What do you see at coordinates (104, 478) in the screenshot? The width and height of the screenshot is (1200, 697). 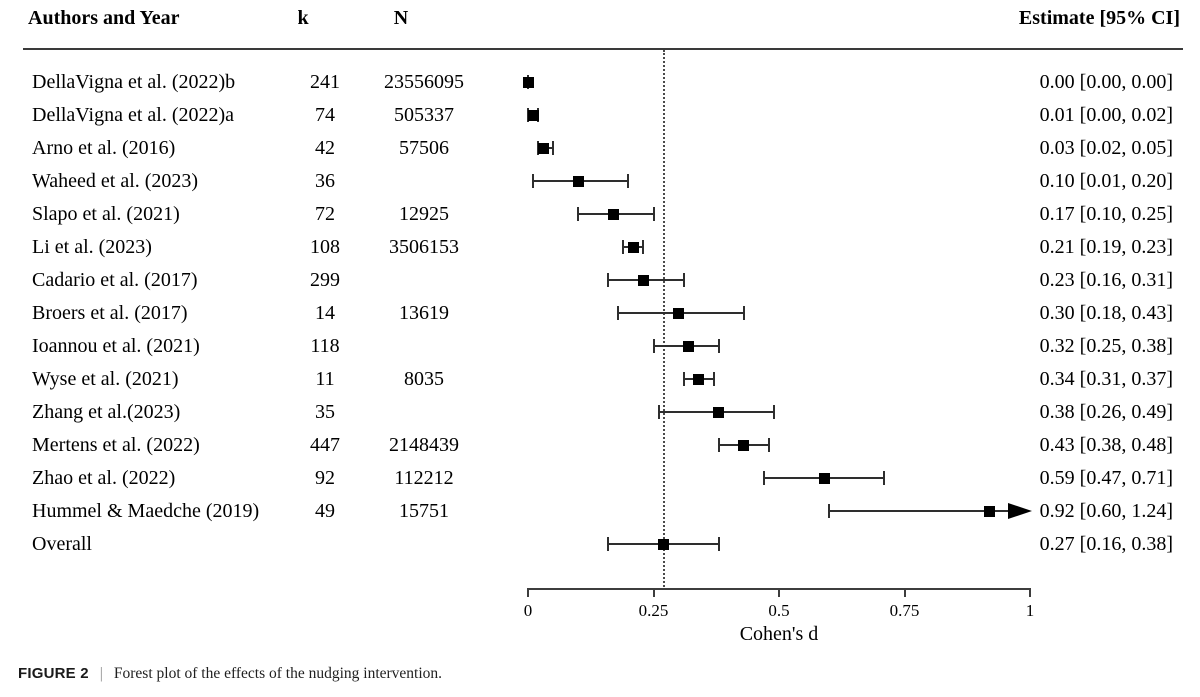 I see `study-author-label: Zhao et al. (2022)` at bounding box center [104, 478].